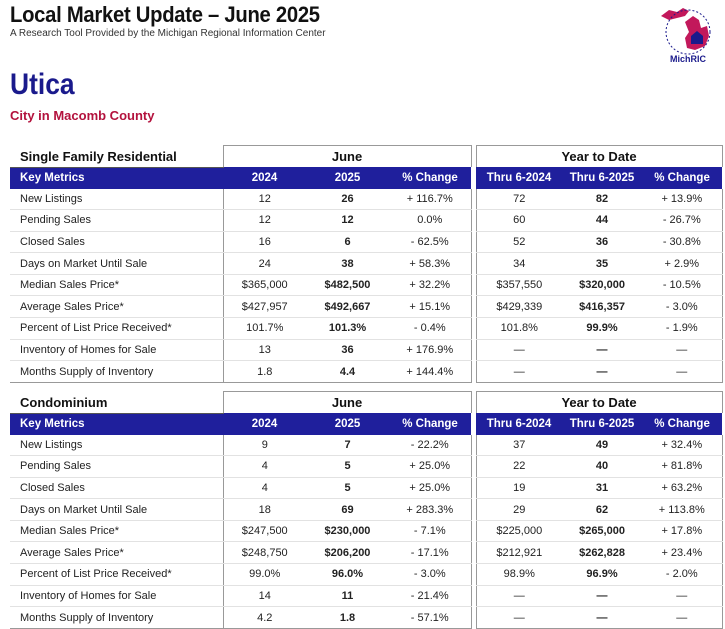  I want to click on section-title: Condominium, so click(116, 402).